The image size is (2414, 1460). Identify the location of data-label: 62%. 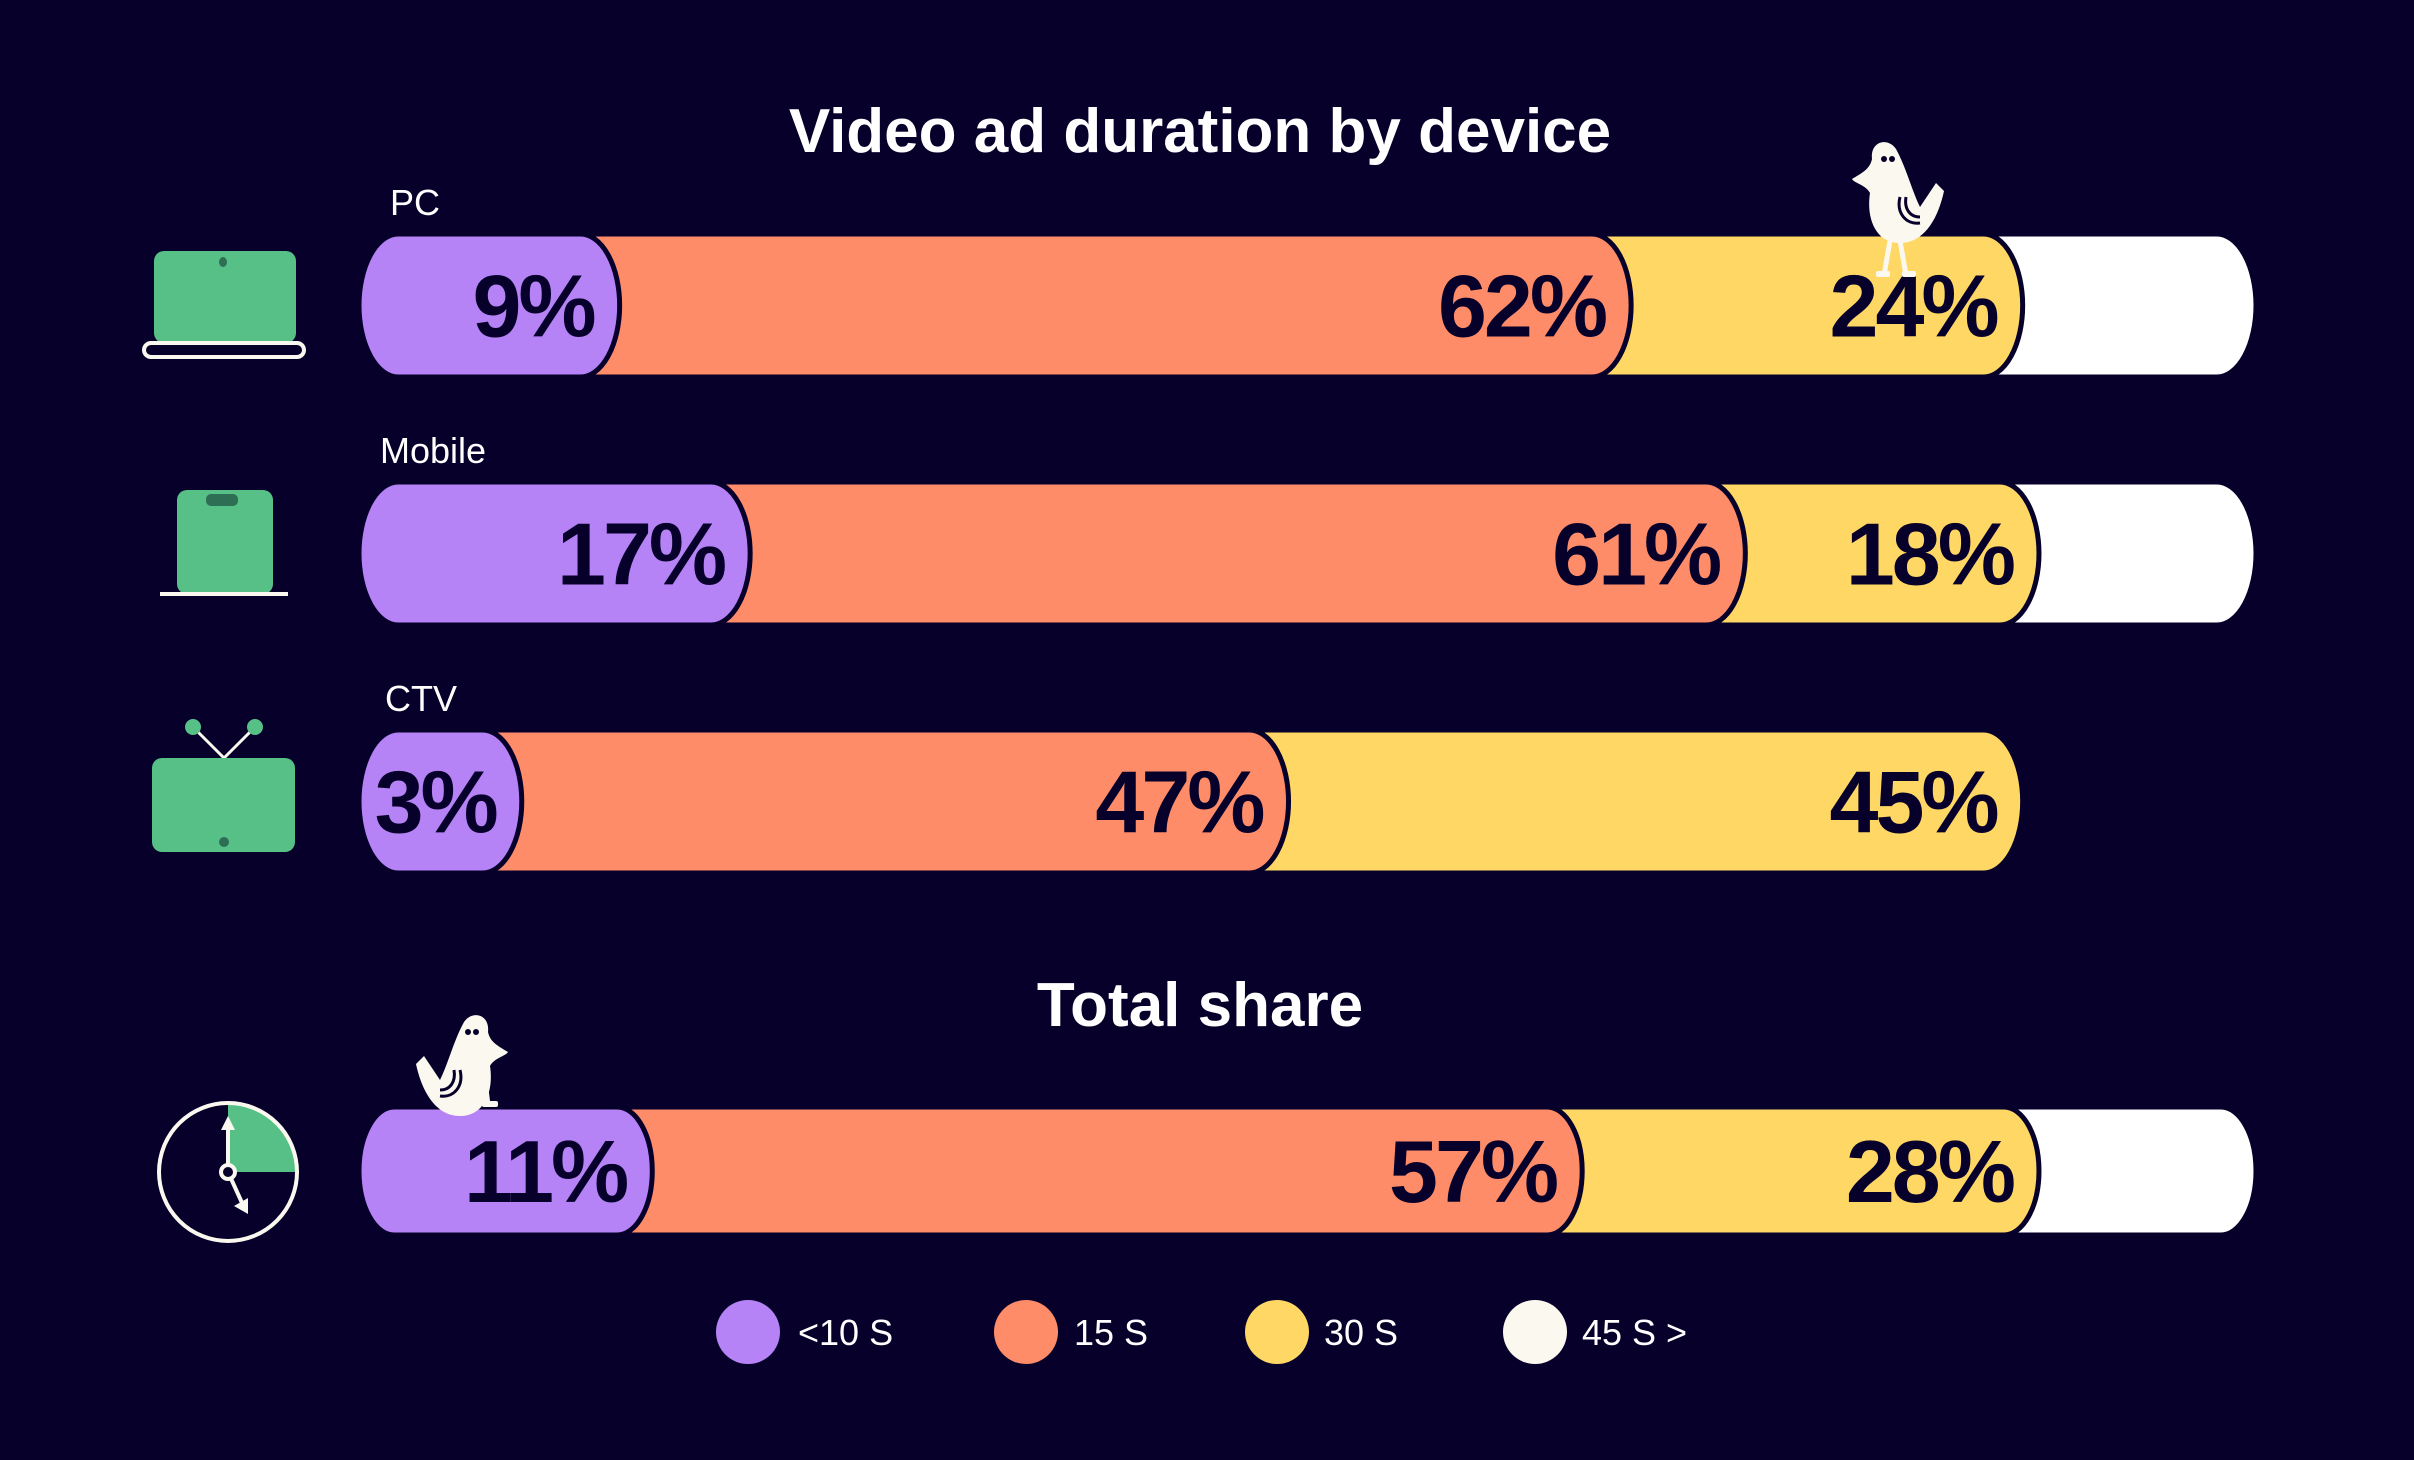
(1522, 306).